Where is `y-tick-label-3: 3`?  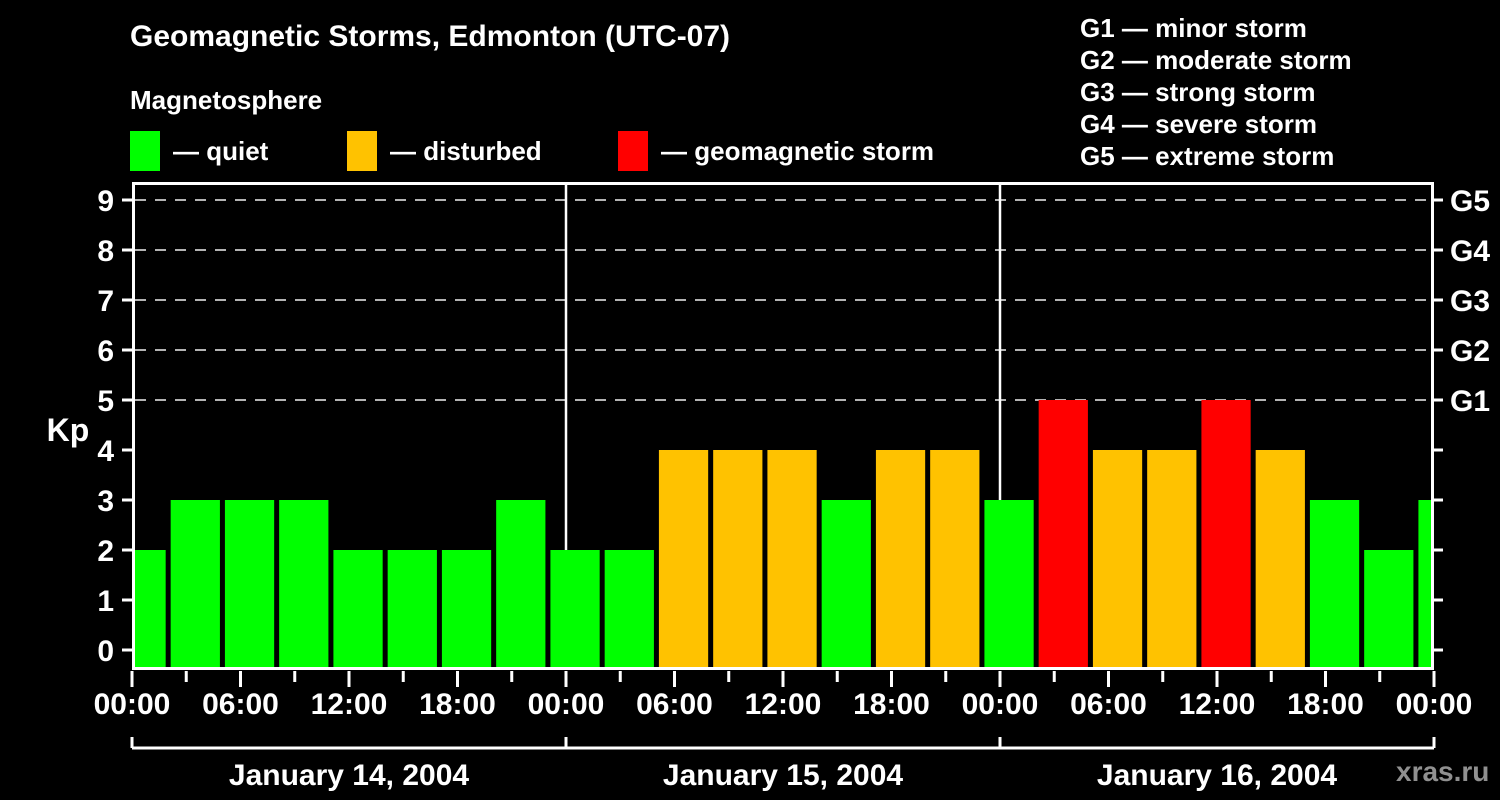
y-tick-label-3: 3 is located at coordinates (105, 501).